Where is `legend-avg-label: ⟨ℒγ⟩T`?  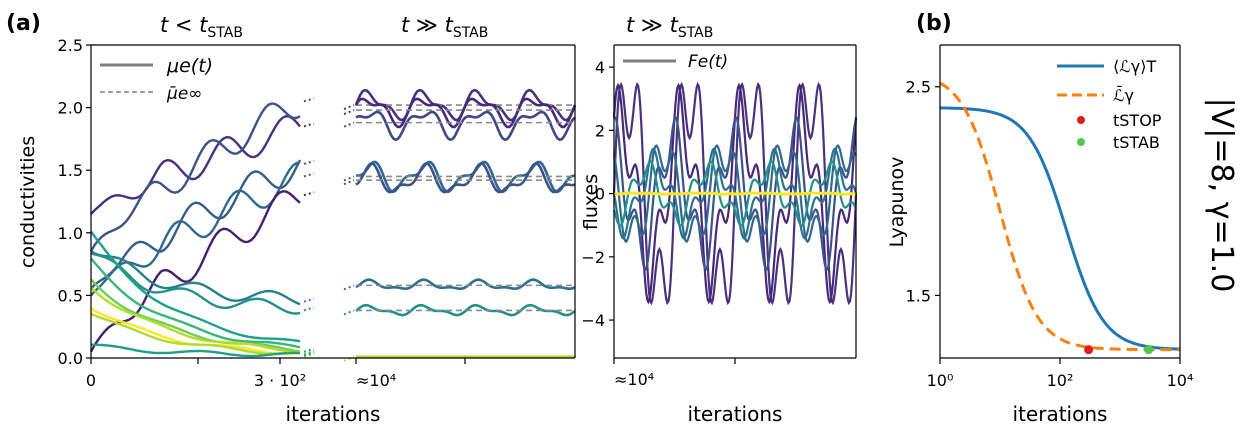 legend-avg-label: ⟨ℒγ⟩T is located at coordinates (1134, 66).